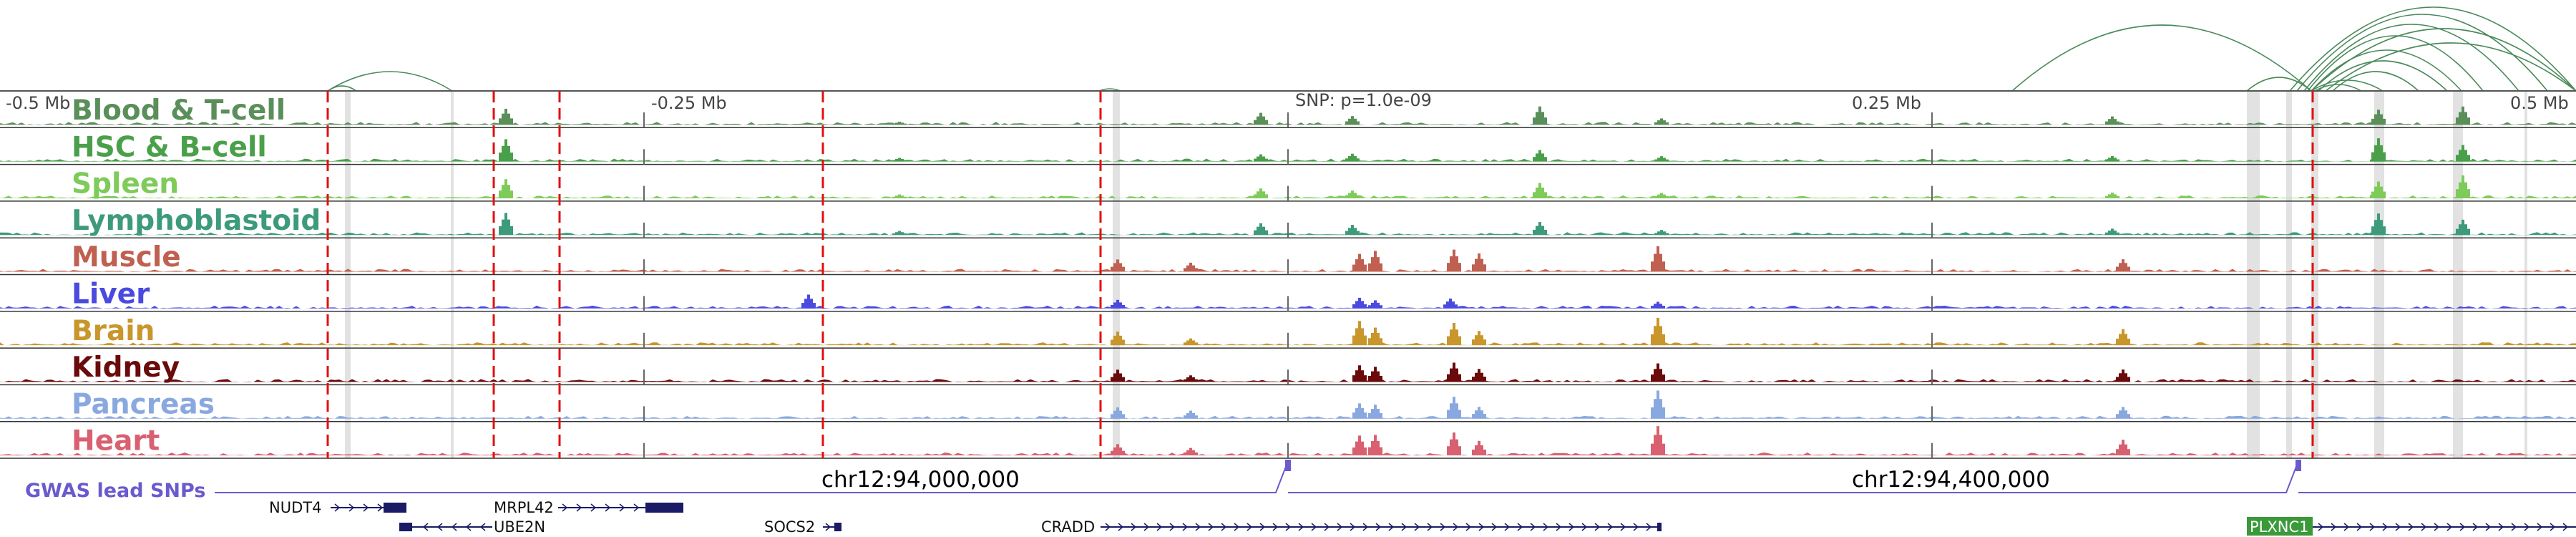 This screenshot has height=537, width=2576. What do you see at coordinates (2411, 526) in the screenshot?
I see `gene-plxnc1: PLXNC1` at bounding box center [2411, 526].